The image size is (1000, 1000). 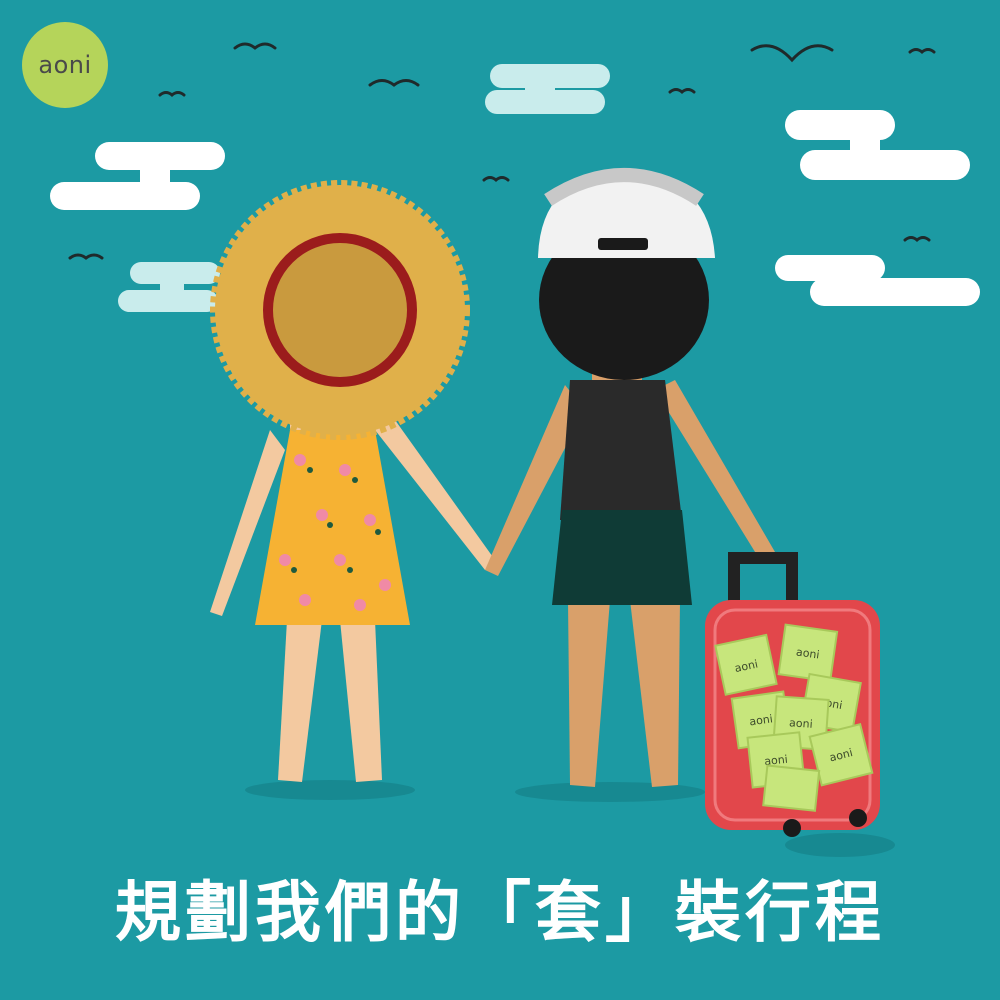 I want to click on man-head, so click(x=624, y=300).